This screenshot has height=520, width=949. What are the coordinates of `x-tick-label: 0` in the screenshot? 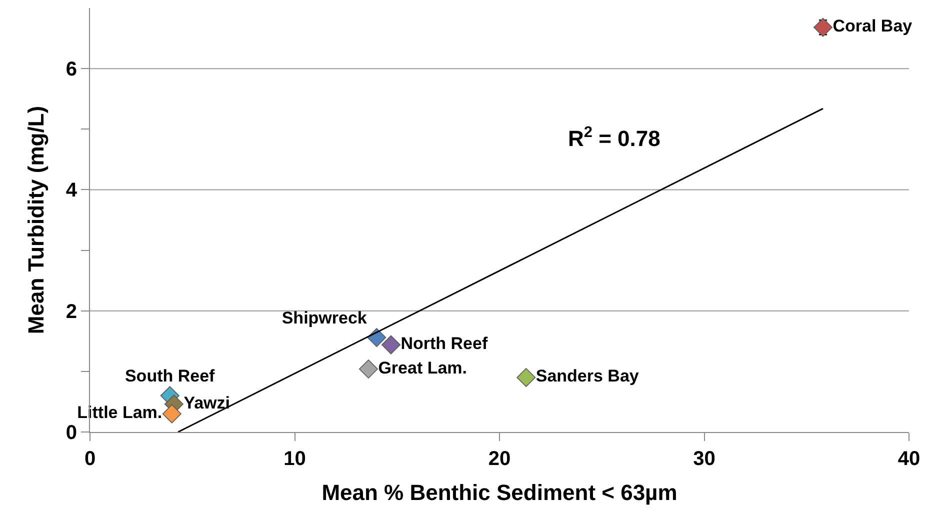 It's located at (90, 459).